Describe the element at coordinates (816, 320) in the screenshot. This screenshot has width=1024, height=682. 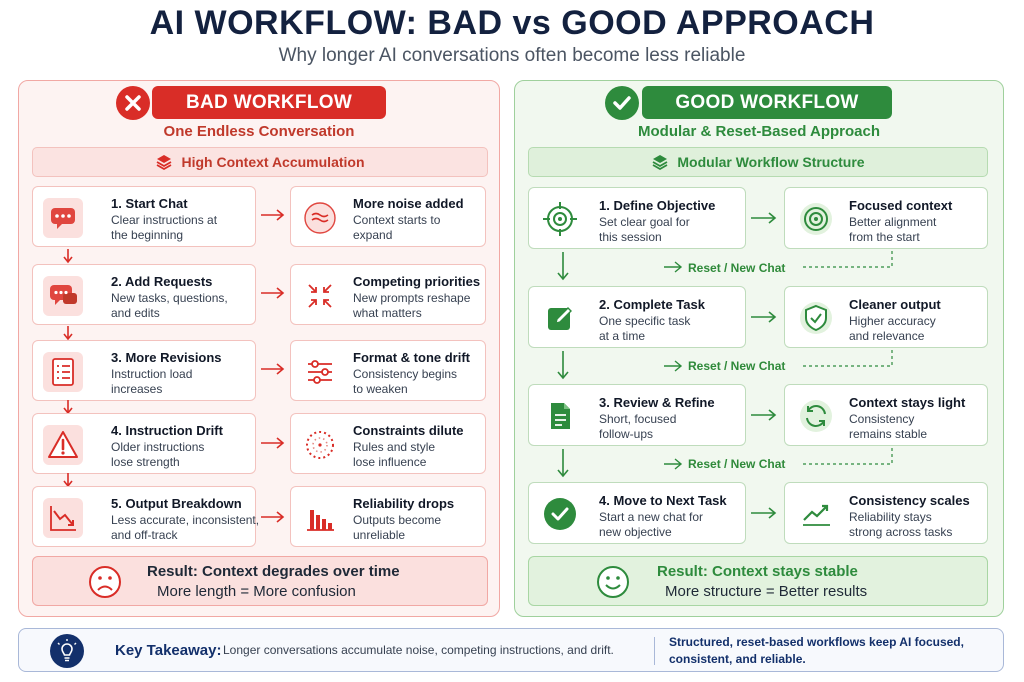
I see `shield-check-icon` at that location.